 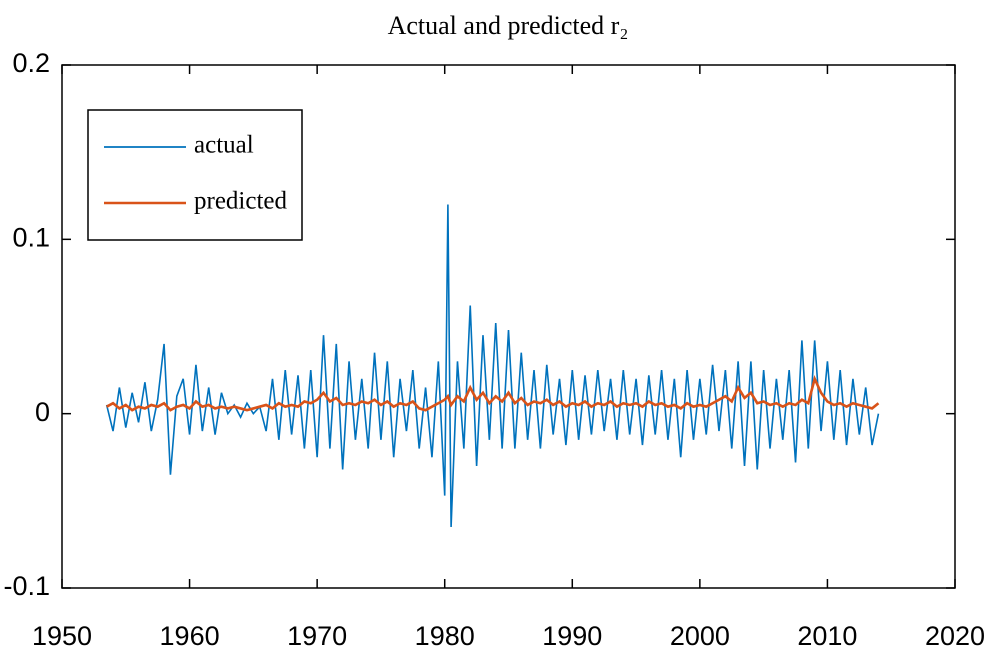 What do you see at coordinates (190, 636) in the screenshot?
I see `x-tick-label: 1960` at bounding box center [190, 636].